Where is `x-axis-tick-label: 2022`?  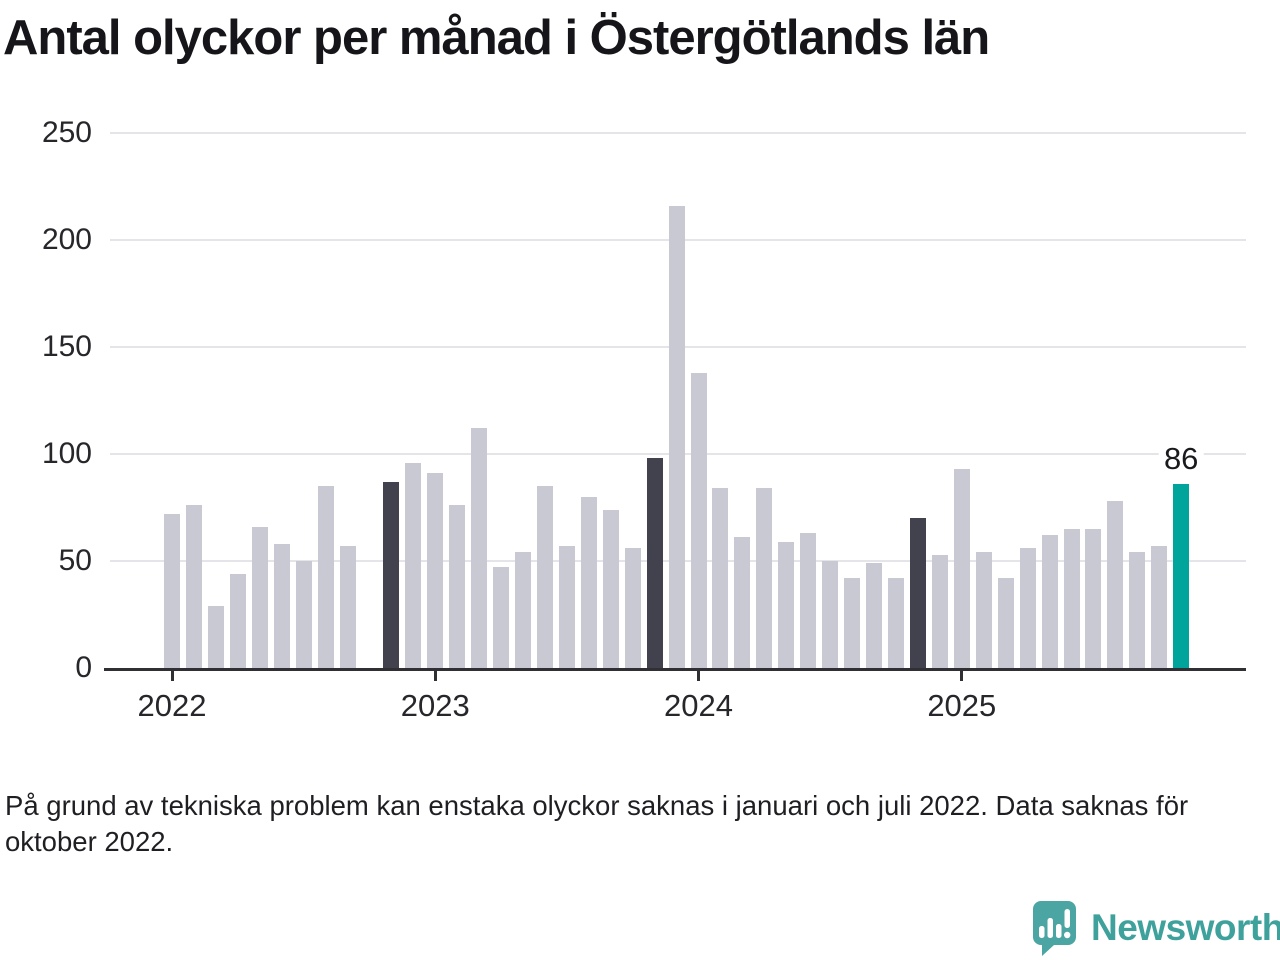 x-axis-tick-label: 2022 is located at coordinates (172, 705).